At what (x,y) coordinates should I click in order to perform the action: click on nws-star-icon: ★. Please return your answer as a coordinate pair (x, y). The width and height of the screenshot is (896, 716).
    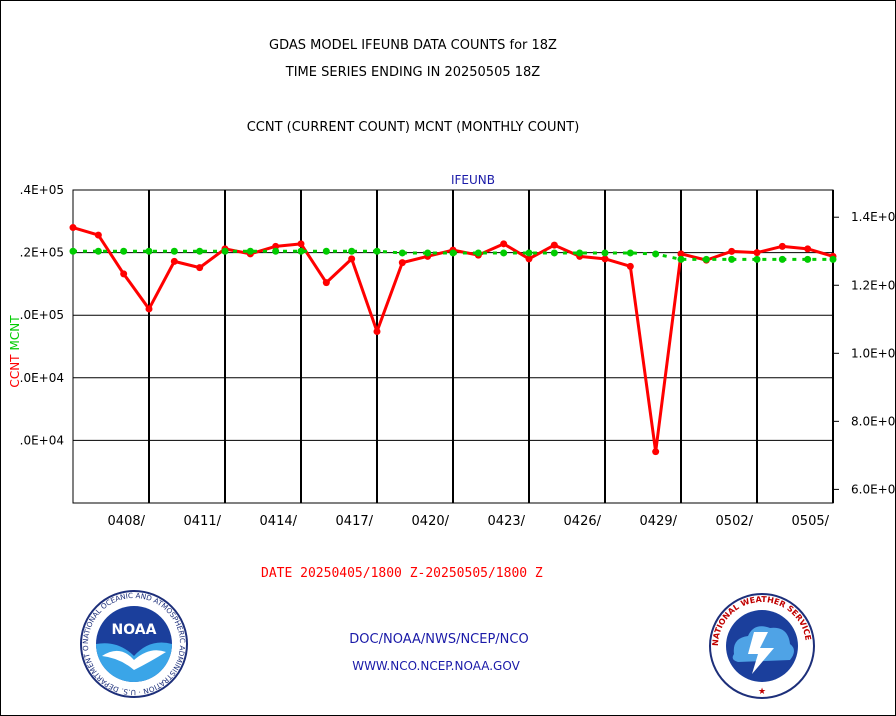
    Looking at the image, I should click on (762, 692).